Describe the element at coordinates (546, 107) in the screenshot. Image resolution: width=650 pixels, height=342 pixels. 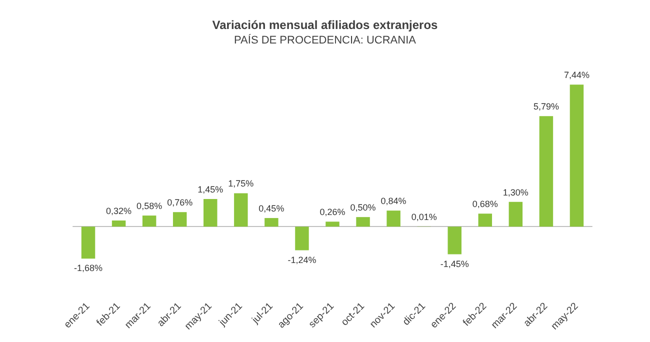
I see `data-label: 5,79%` at that location.